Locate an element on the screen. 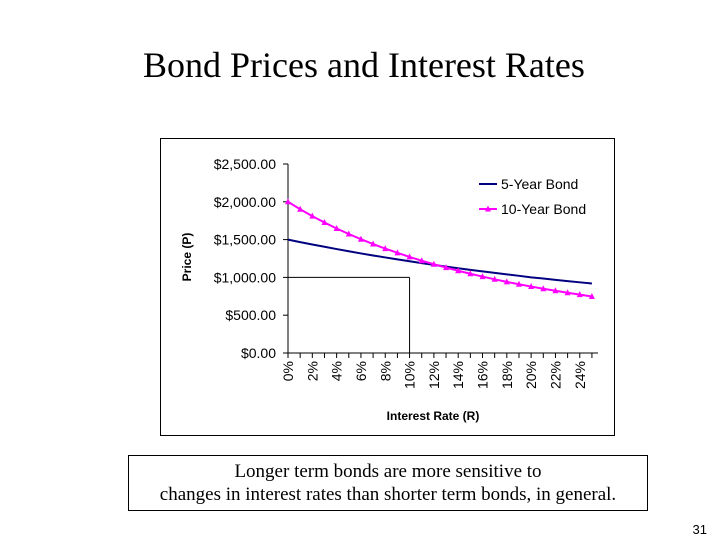 This screenshot has width=728, height=546. x-tick-label: 4% is located at coordinates (337, 371).